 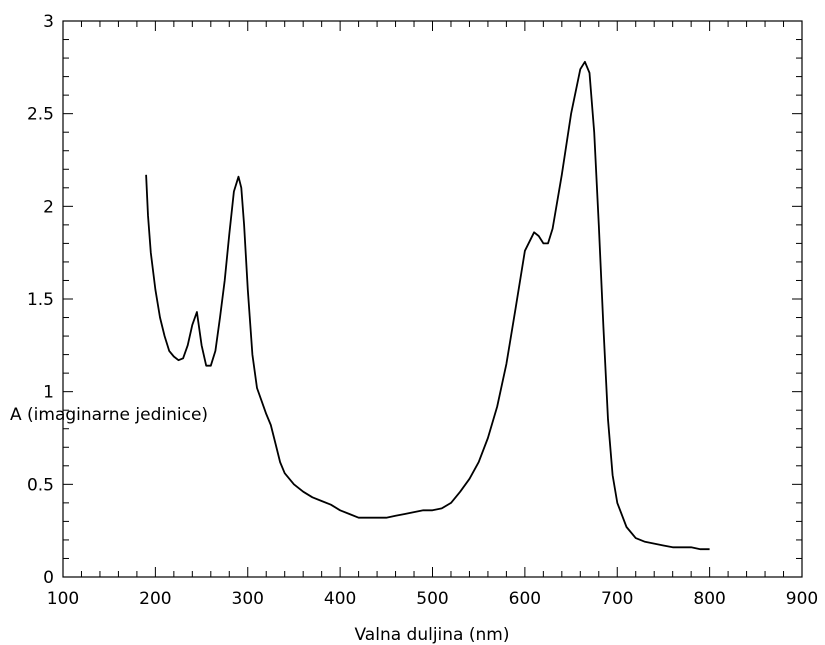 What do you see at coordinates (40, 115) in the screenshot?
I see `y-tick-label: 2.5` at bounding box center [40, 115].